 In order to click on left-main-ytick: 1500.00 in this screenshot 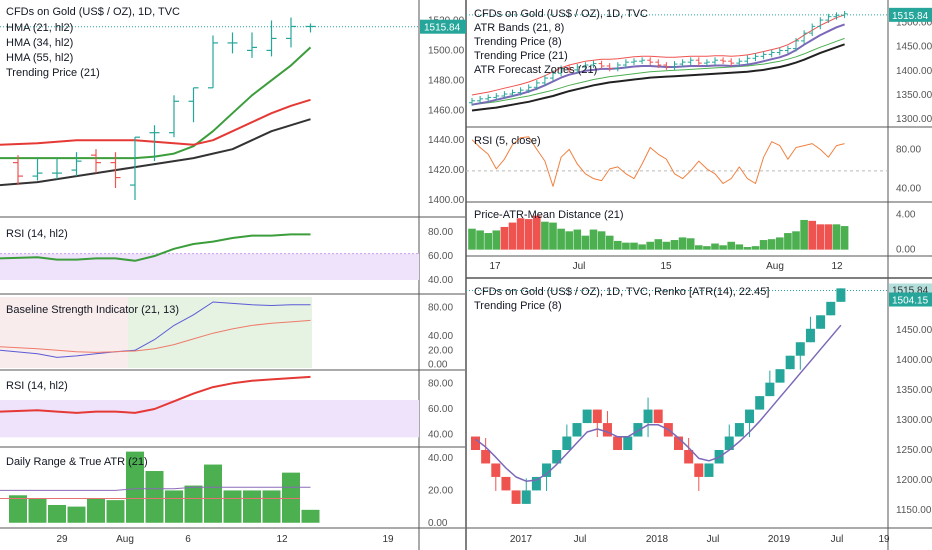, I will do `click(446, 50)`.